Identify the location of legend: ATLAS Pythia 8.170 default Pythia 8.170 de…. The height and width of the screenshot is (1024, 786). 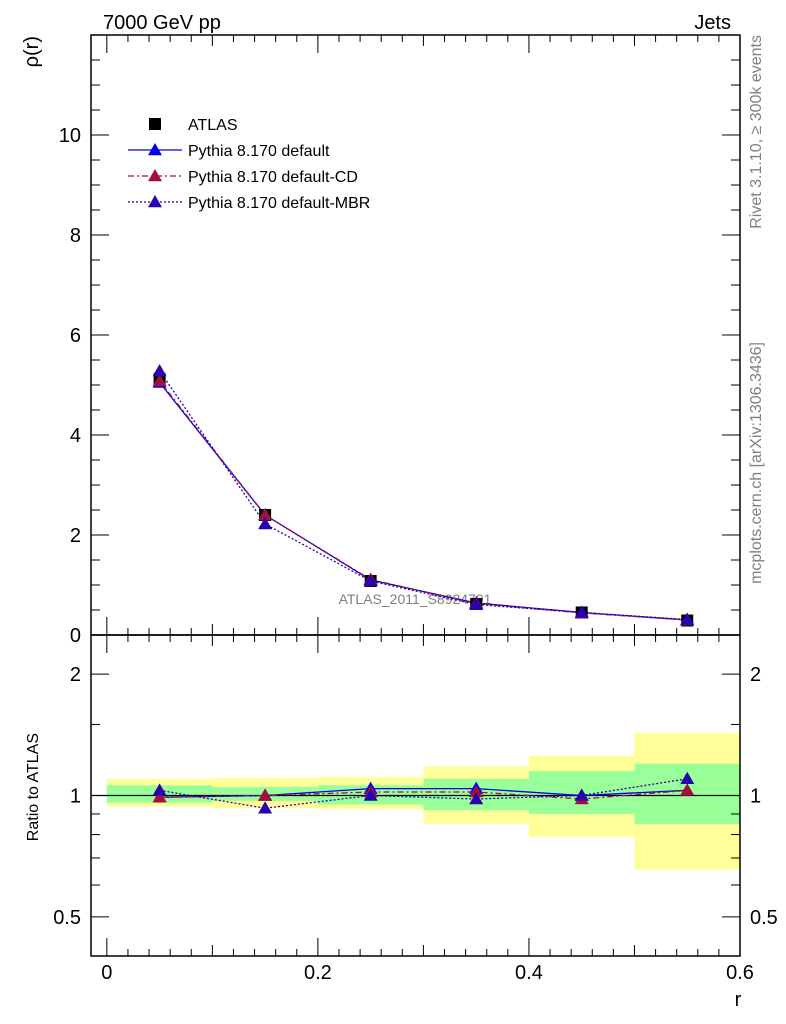
(249, 164).